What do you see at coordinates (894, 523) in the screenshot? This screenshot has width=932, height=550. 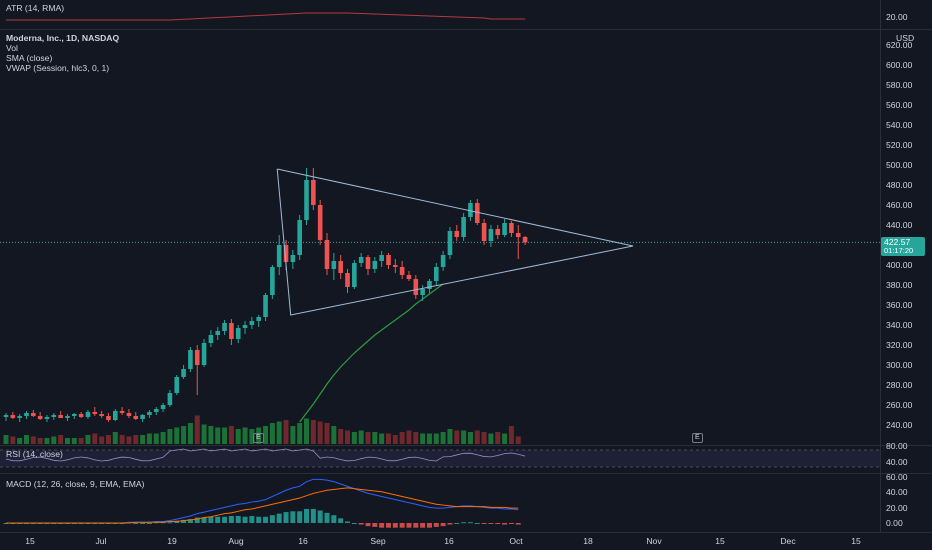 I see `macd-tick-0: 0.00` at bounding box center [894, 523].